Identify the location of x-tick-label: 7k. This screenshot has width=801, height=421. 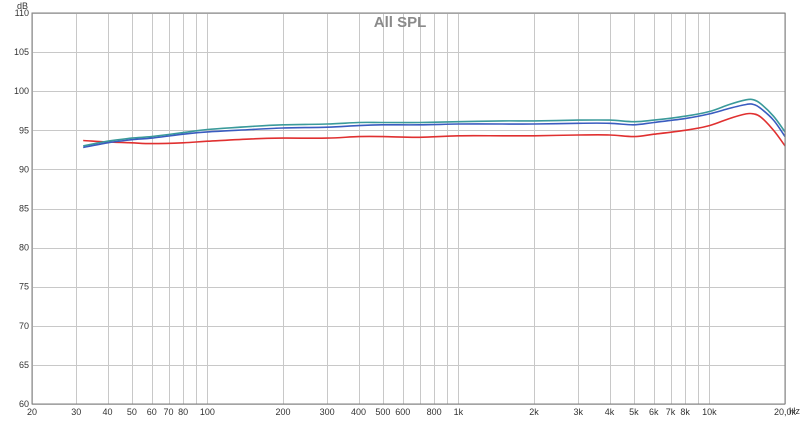
(671, 412).